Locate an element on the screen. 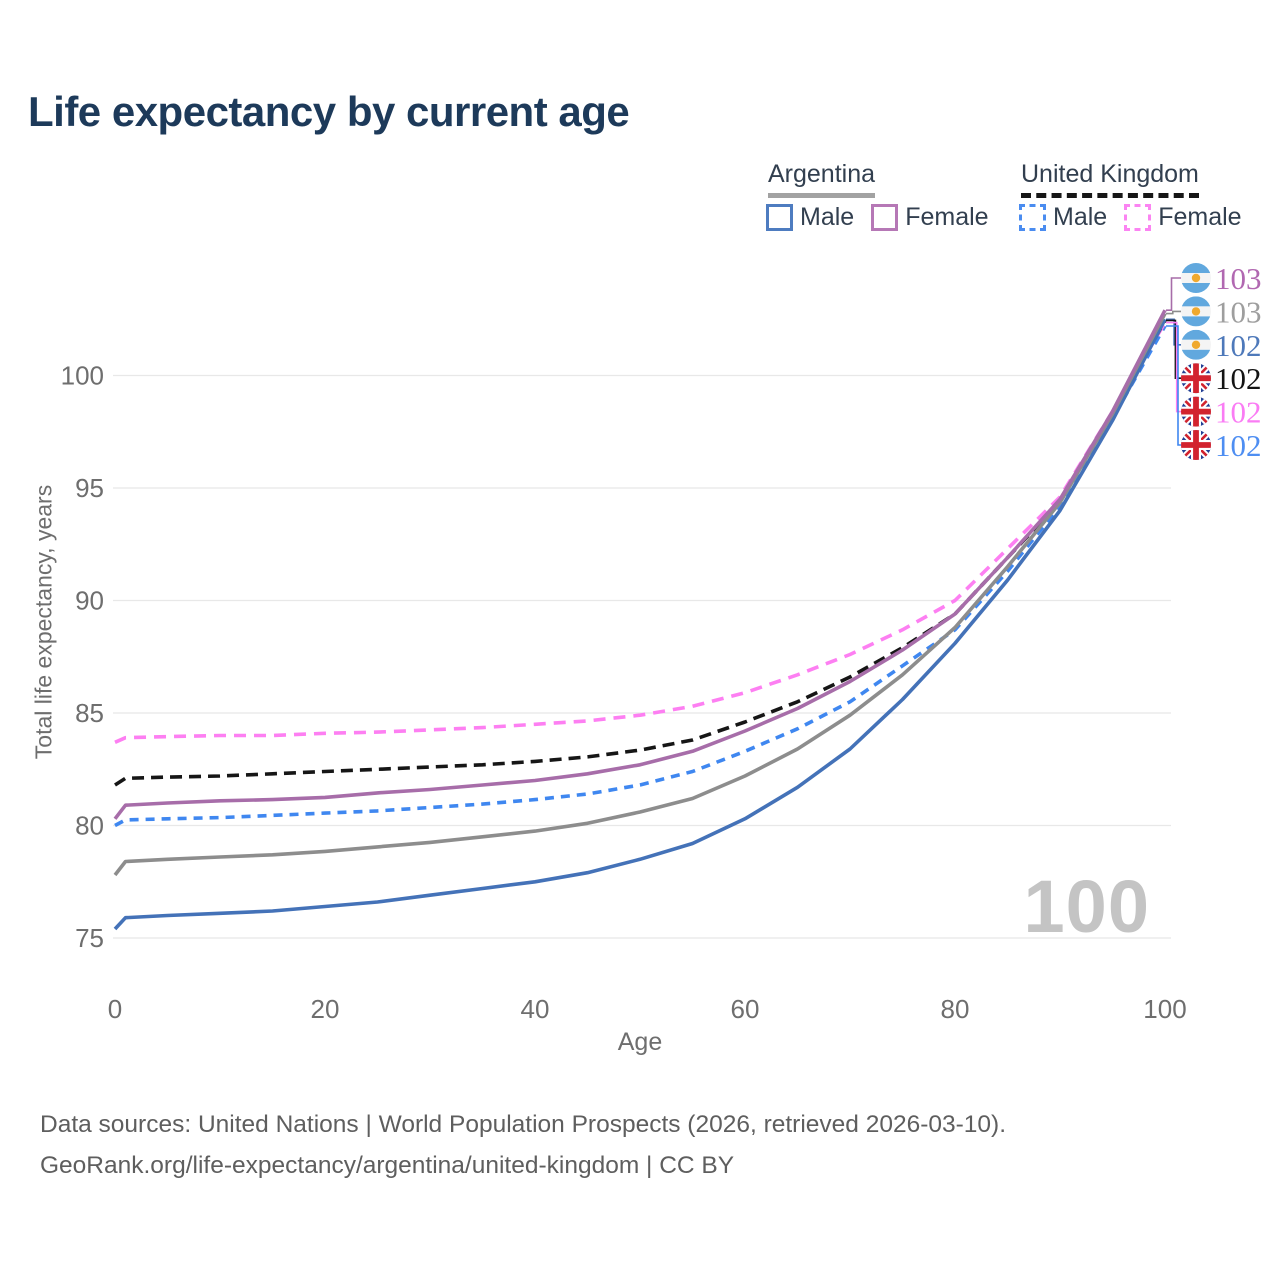 The width and height of the screenshot is (1280, 1280). leader-line-uk-male is located at coordinates (1173, 385).